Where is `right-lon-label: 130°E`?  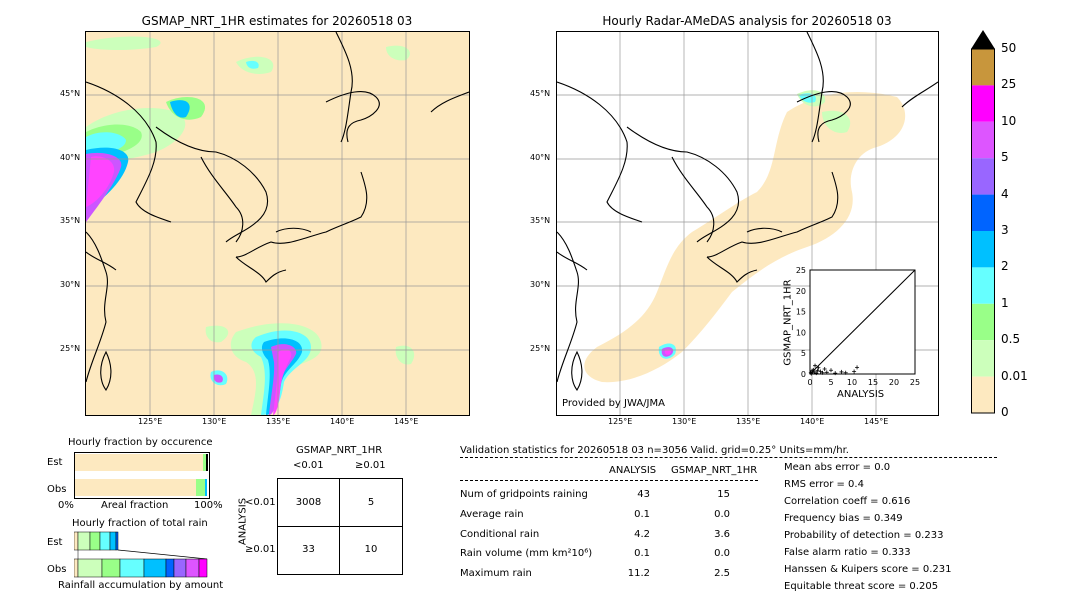 right-lon-label: 130°E is located at coordinates (684, 421).